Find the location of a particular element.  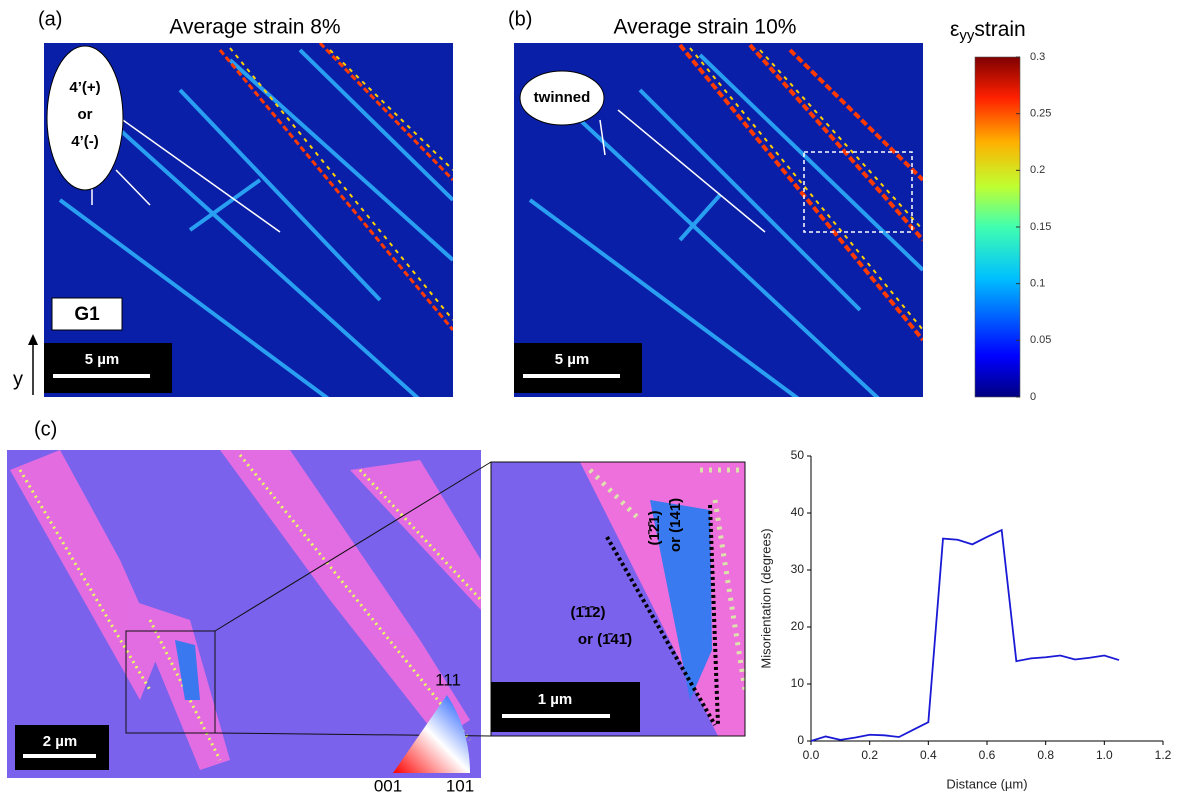

plane-label: (1̄1̄2) is located at coordinates (587, 612).